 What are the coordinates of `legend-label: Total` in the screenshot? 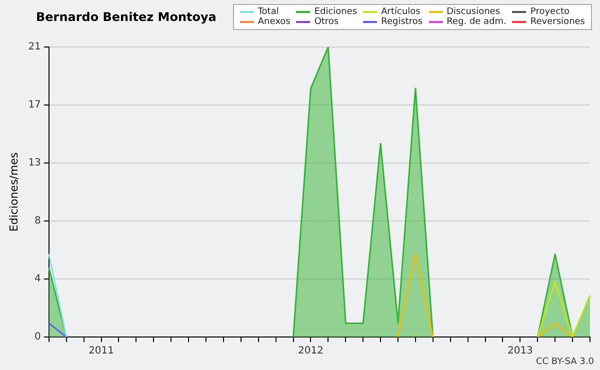 It's located at (268, 12).